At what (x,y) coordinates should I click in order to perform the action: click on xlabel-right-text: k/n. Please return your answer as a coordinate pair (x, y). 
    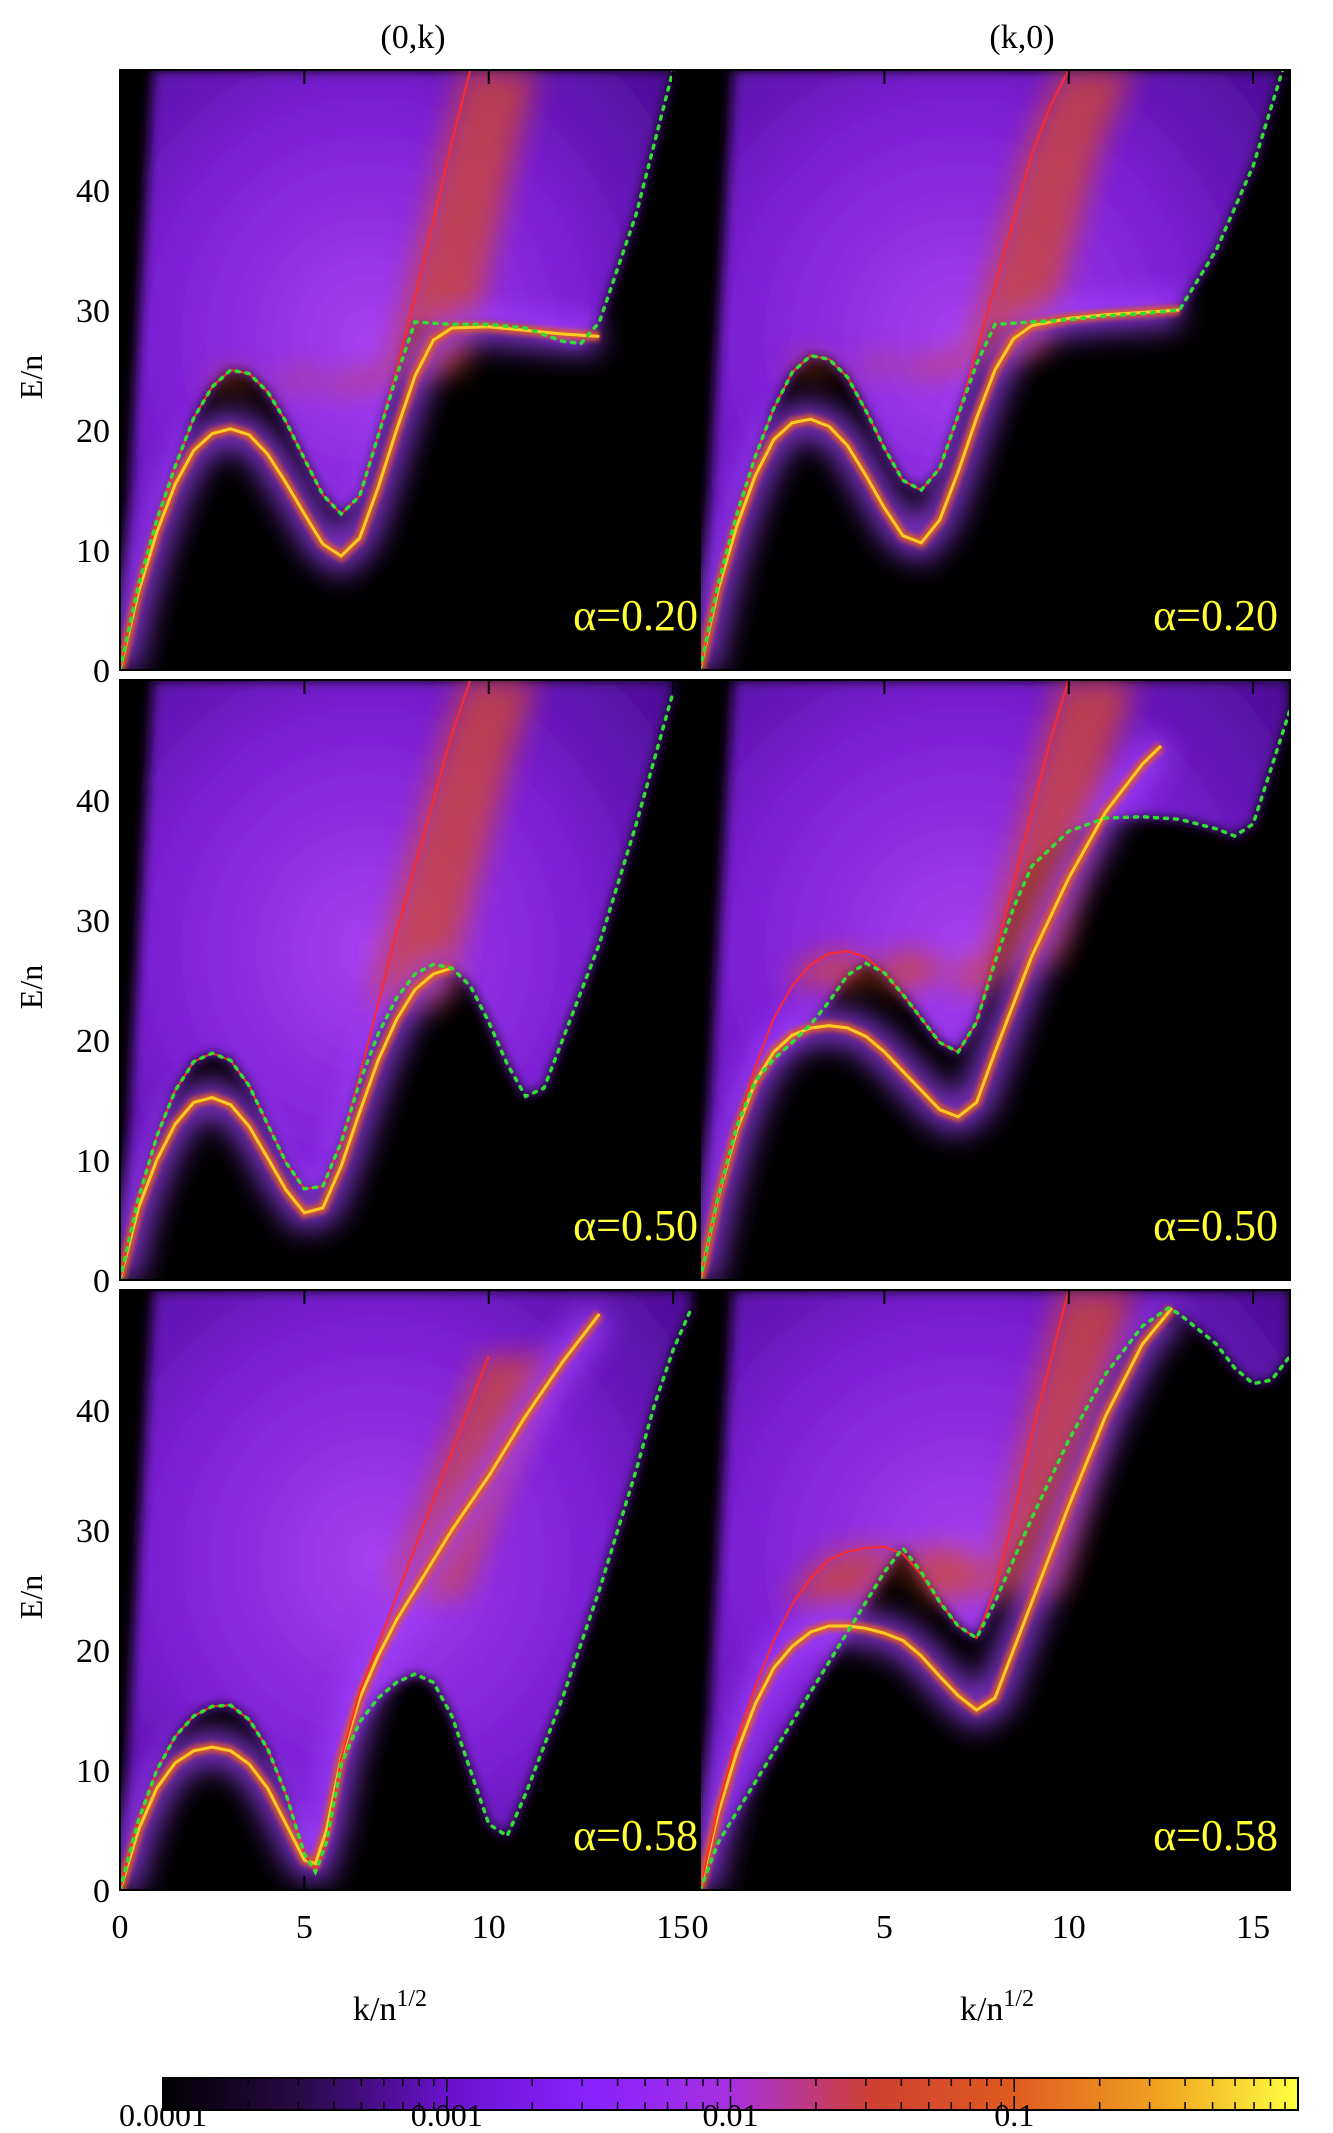
    Looking at the image, I should click on (981, 2009).